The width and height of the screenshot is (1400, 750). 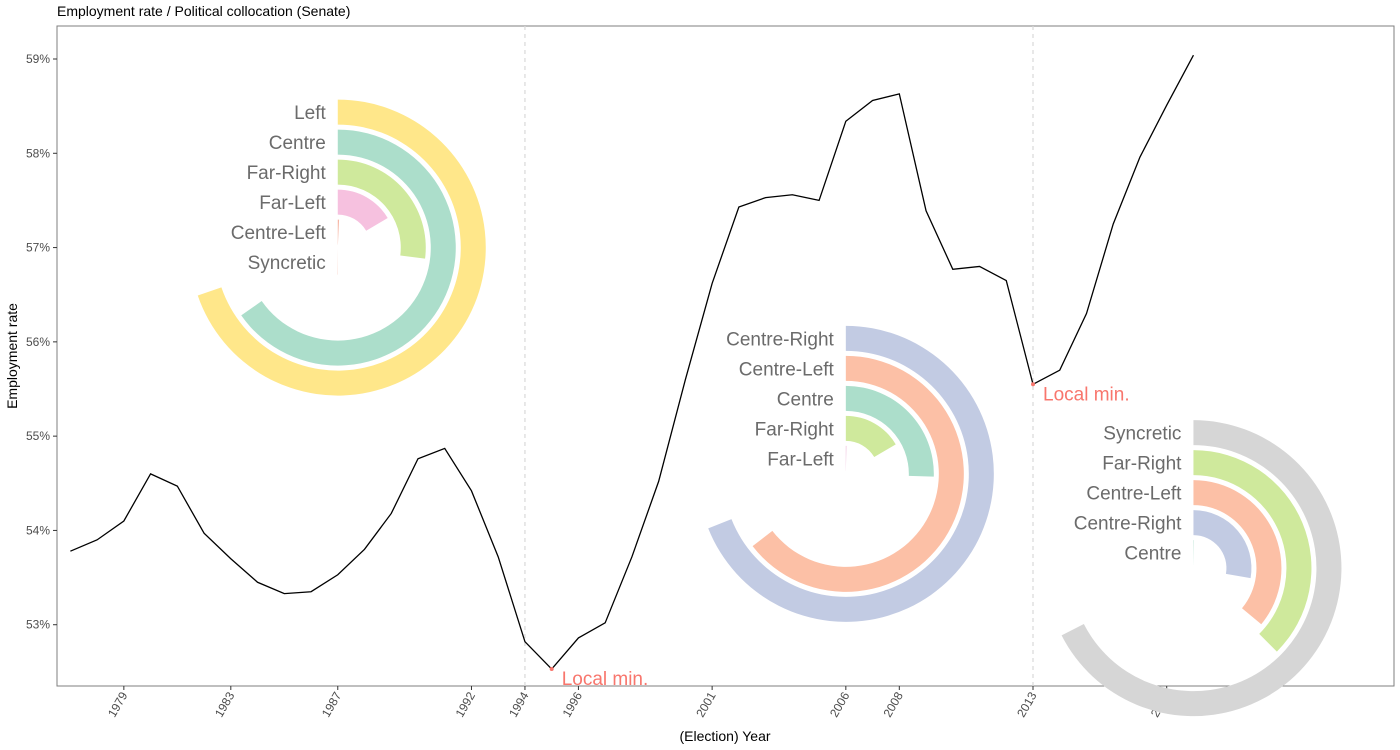 What do you see at coordinates (893, 704) in the screenshot?
I see `x-tick-label: 2008` at bounding box center [893, 704].